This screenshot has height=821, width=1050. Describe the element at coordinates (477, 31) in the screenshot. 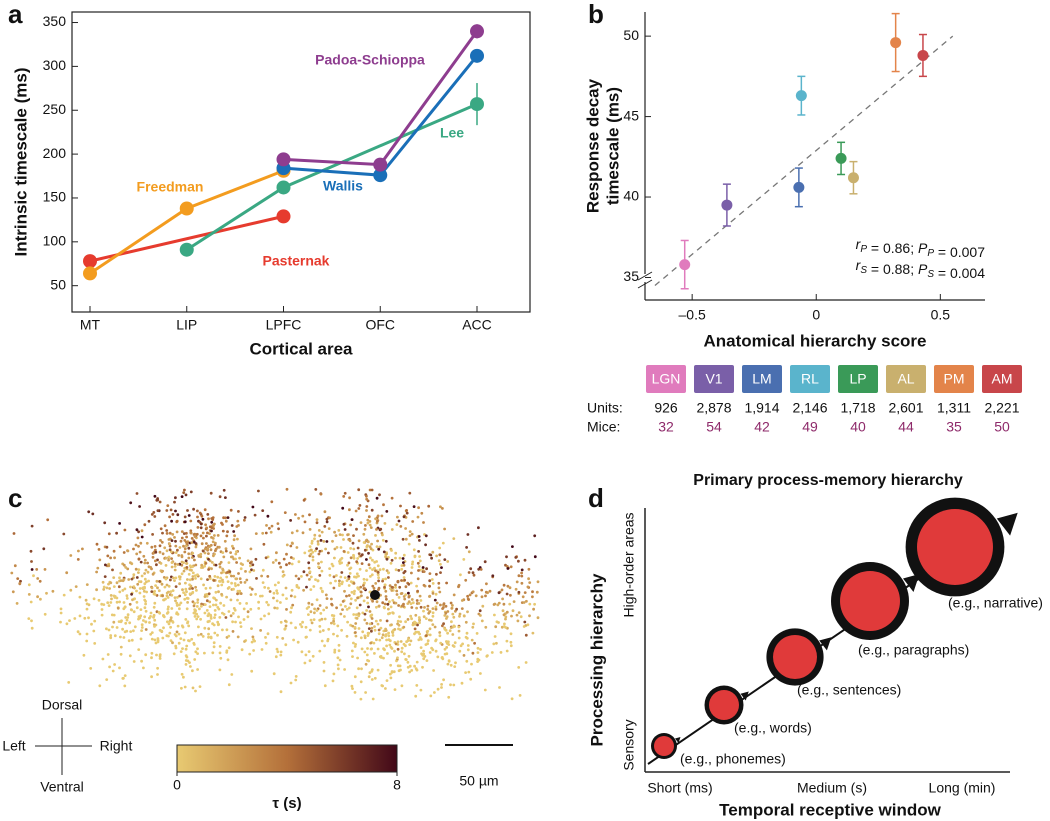

I see `marker` at that location.